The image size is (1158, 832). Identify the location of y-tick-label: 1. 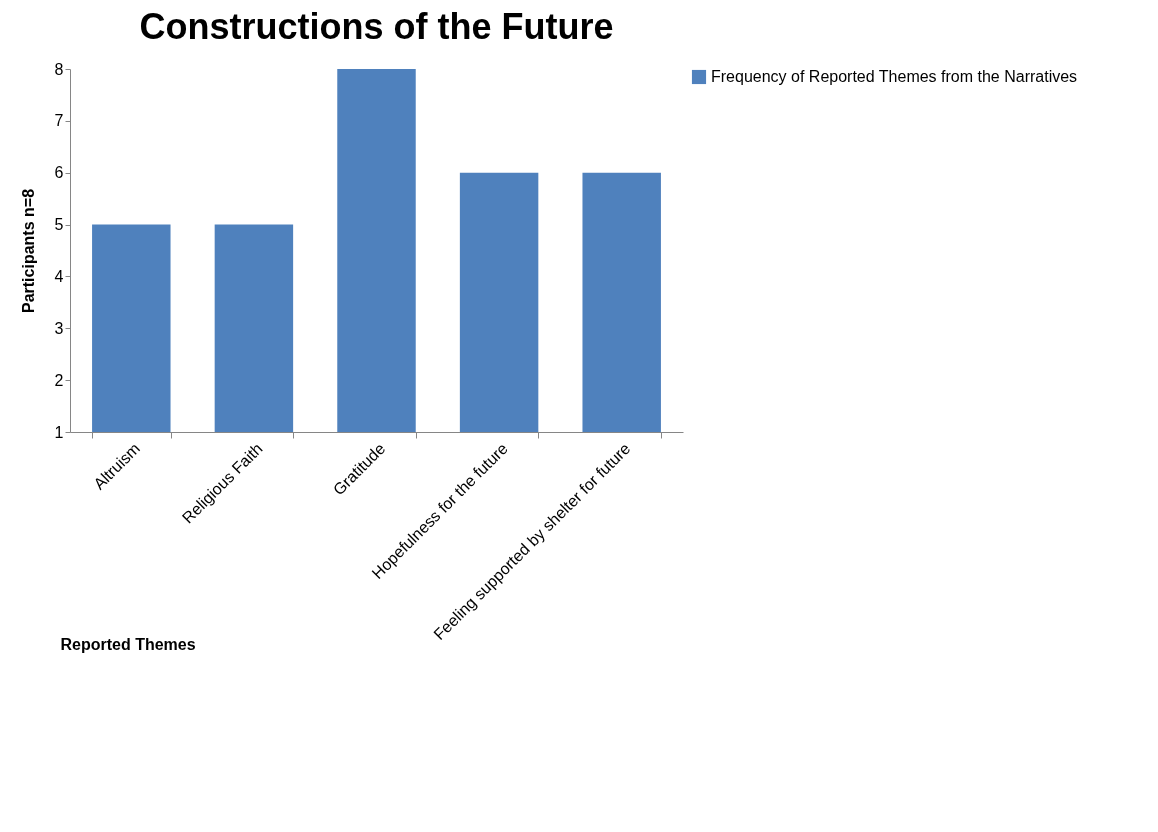
(59, 432).